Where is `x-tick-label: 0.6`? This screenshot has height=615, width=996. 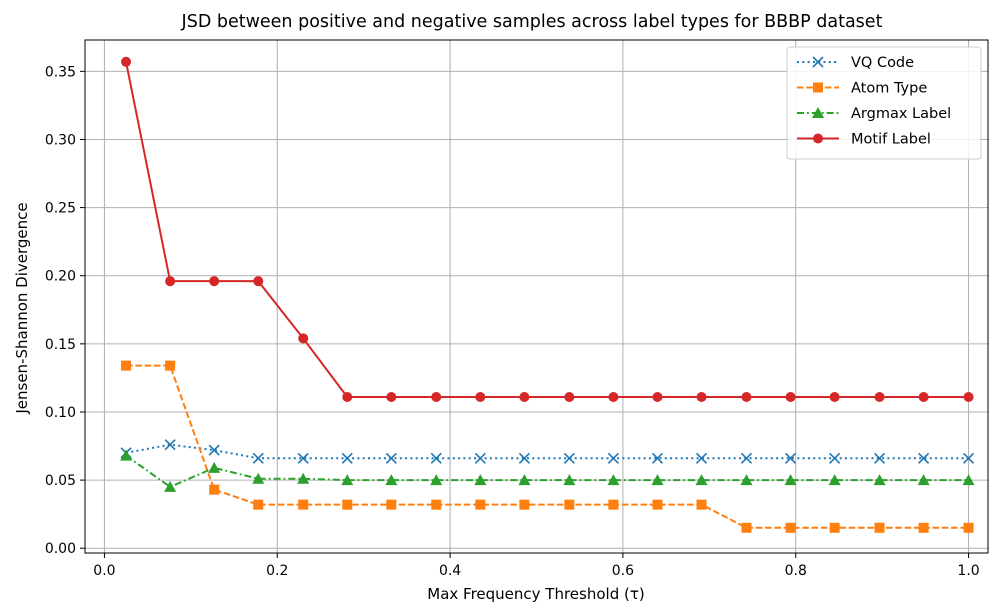 x-tick-label: 0.6 is located at coordinates (623, 571).